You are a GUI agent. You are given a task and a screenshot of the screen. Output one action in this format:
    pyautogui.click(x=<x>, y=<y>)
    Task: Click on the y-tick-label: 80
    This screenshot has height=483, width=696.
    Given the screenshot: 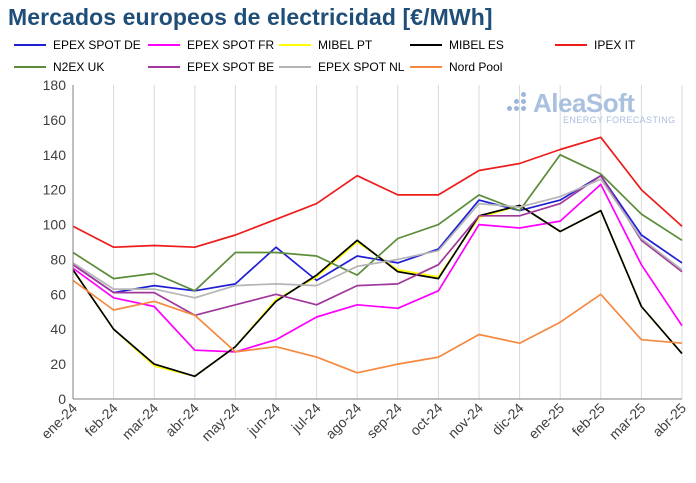 What is the action you would take?
    pyautogui.click(x=58, y=259)
    